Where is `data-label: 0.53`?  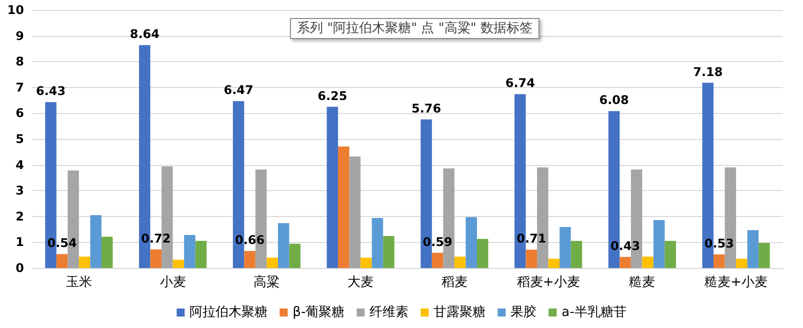
data-label: 0.53 is located at coordinates (719, 243).